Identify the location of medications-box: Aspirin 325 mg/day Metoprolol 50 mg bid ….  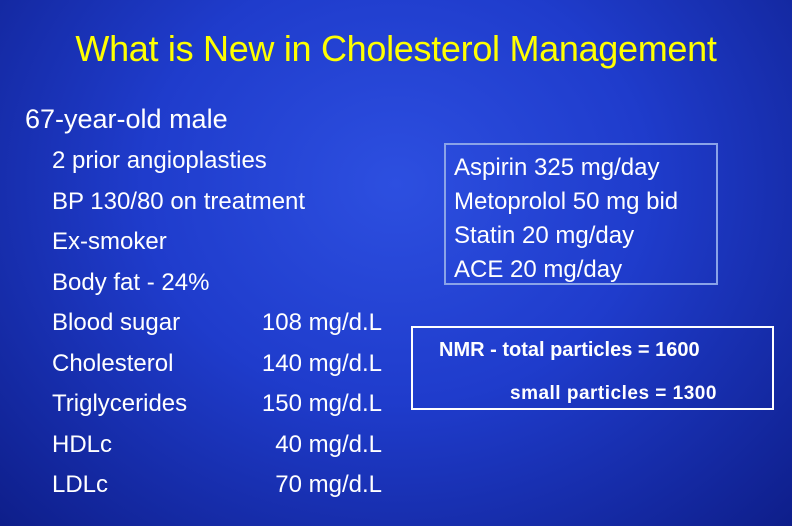
(581, 214).